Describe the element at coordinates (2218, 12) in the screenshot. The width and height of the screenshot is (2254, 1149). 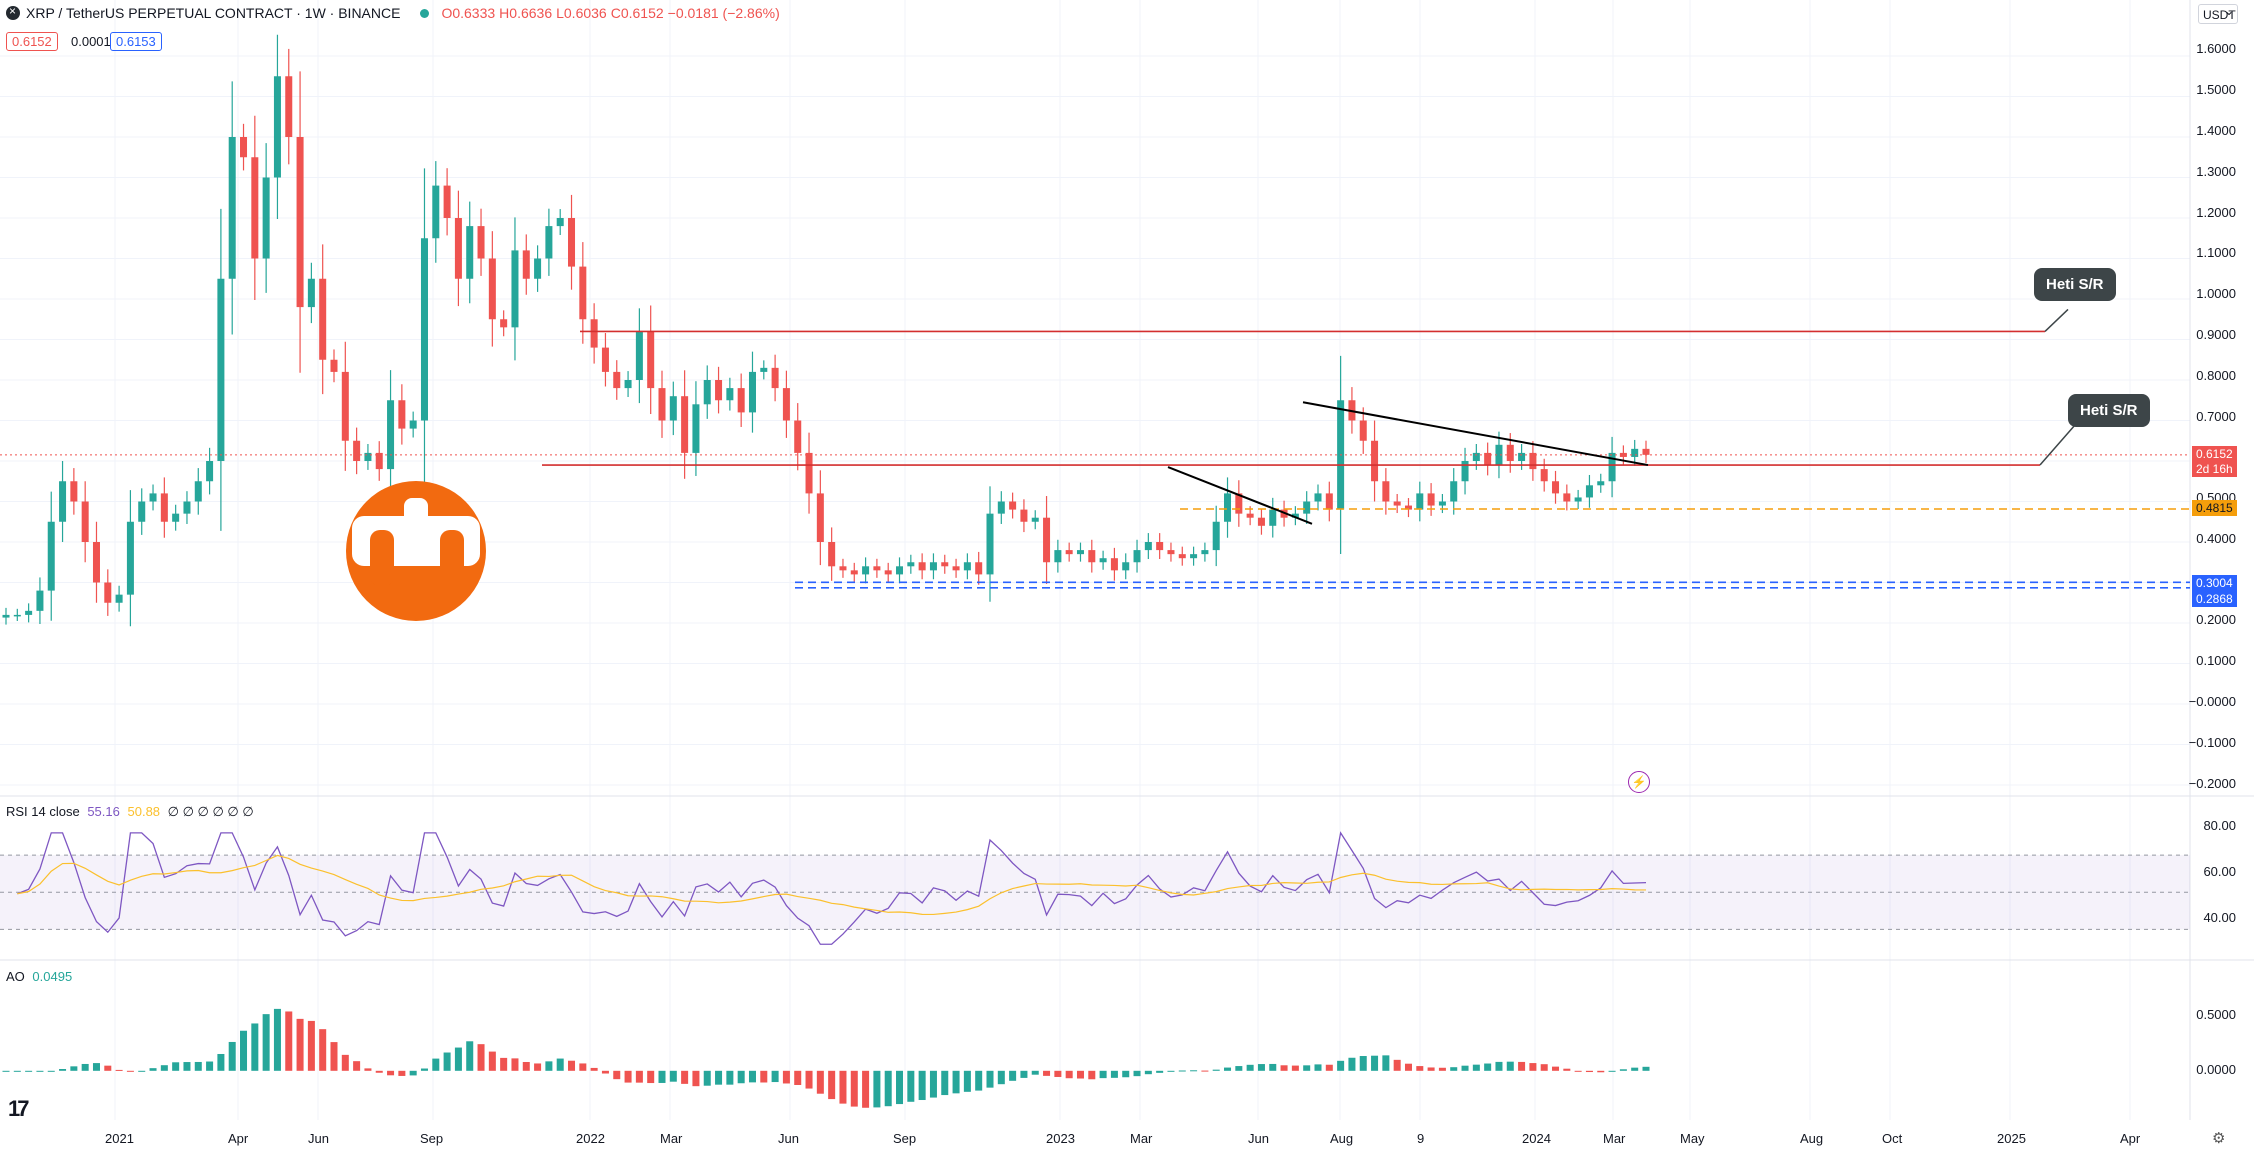
I see `currency-selector: USDT` at that location.